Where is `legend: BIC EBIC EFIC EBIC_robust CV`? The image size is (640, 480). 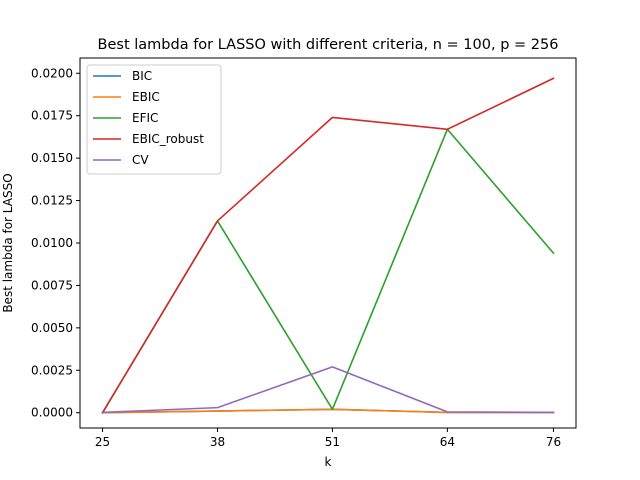
legend: BIC EBIC EFIC EBIC_robust CV is located at coordinates (154, 119).